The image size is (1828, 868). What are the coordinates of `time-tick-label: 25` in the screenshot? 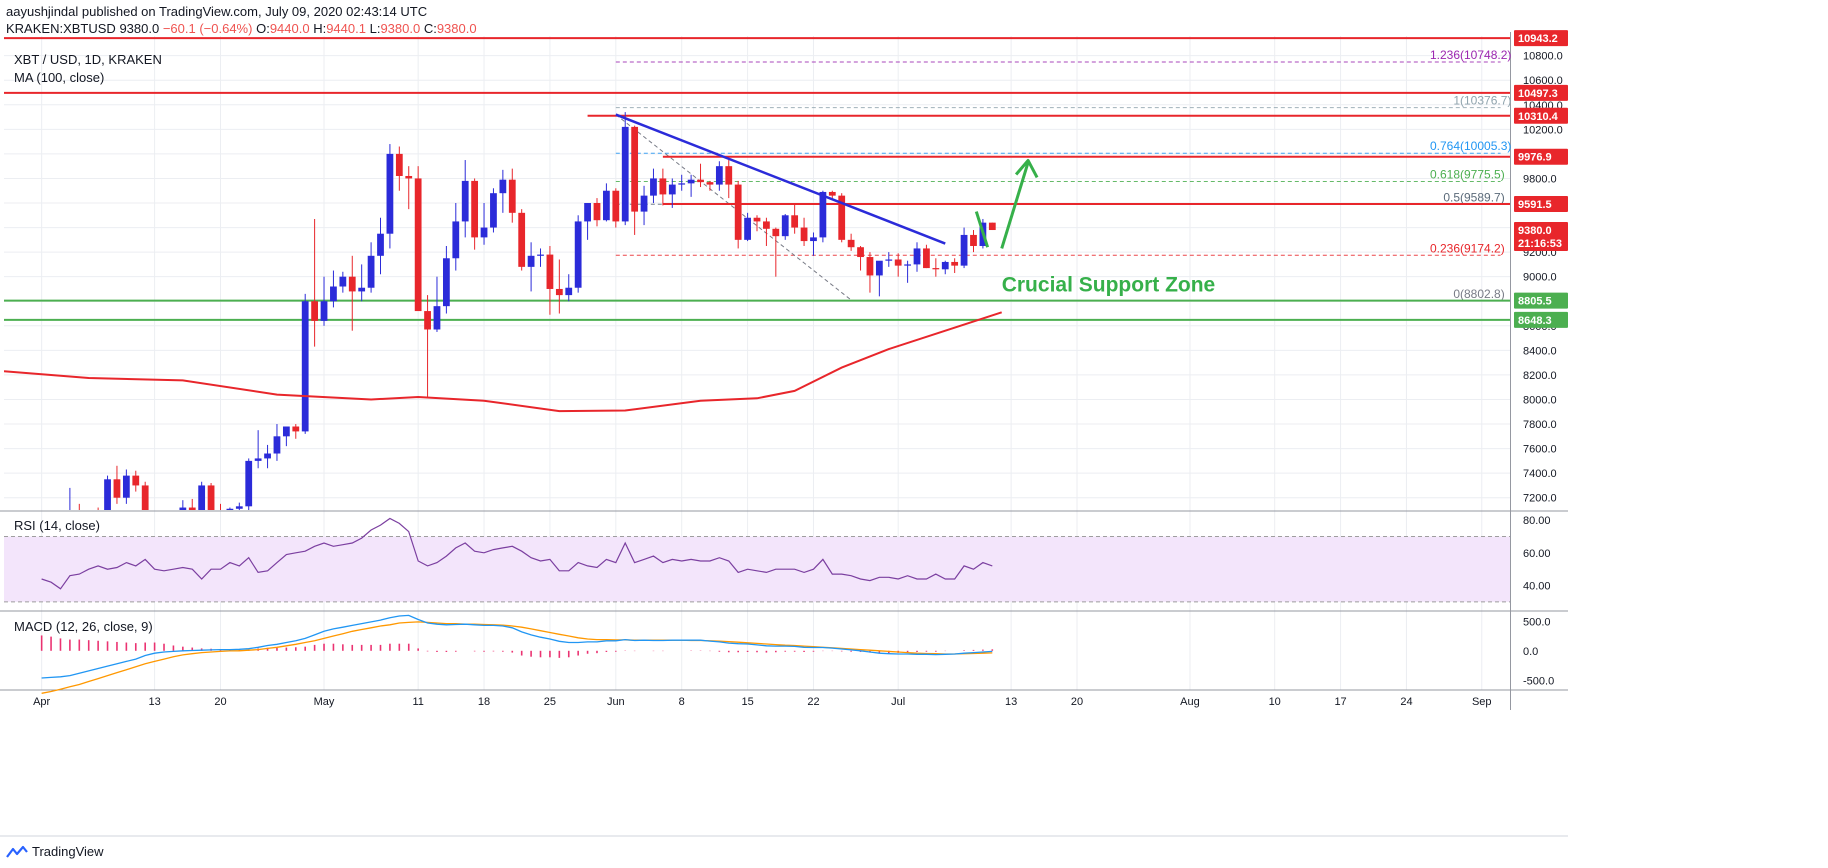 It's located at (550, 702).